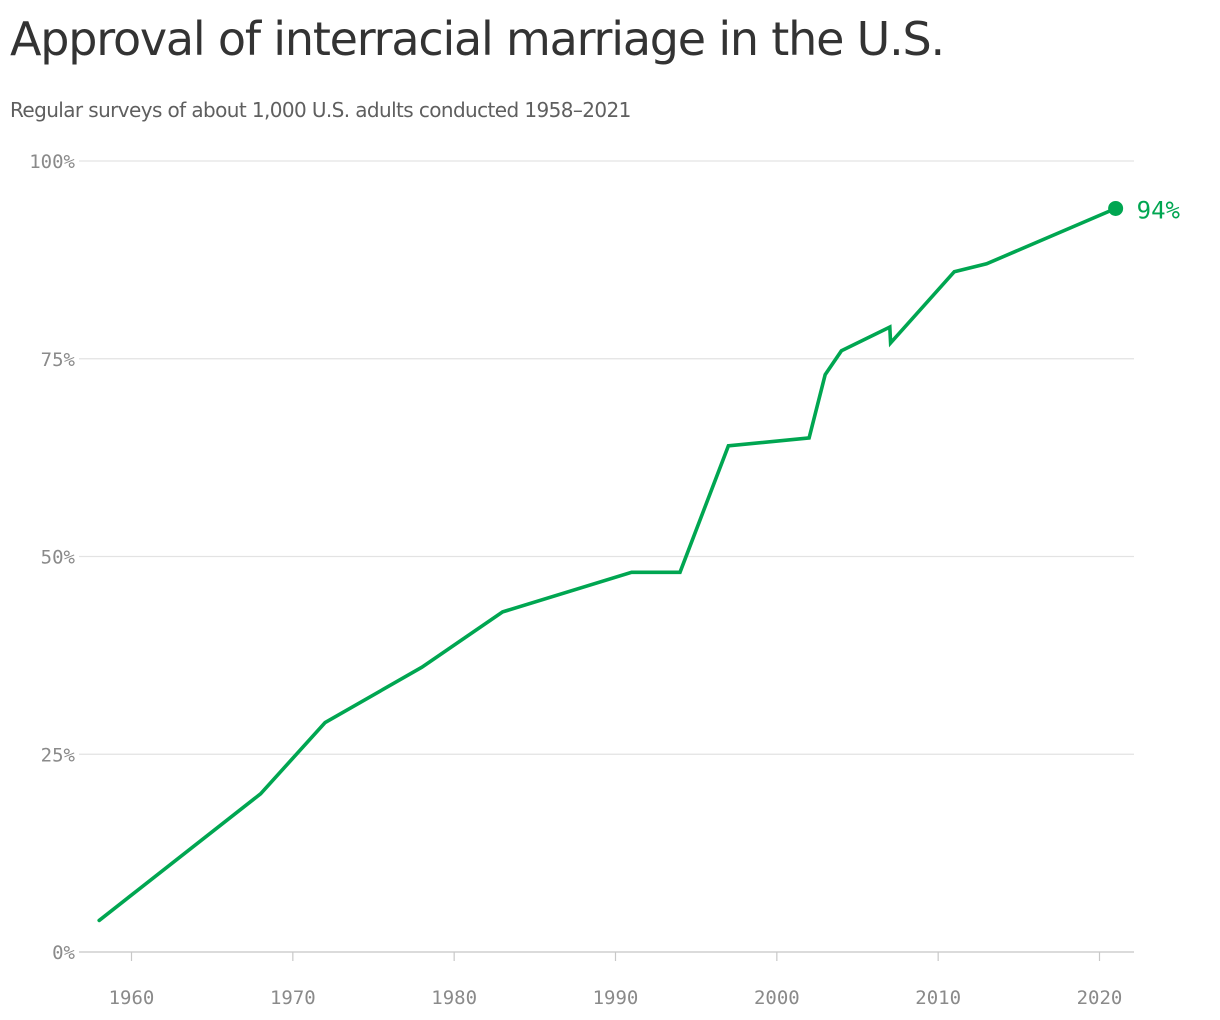  What do you see at coordinates (58, 360) in the screenshot?
I see `y-tick-label: 75%` at bounding box center [58, 360].